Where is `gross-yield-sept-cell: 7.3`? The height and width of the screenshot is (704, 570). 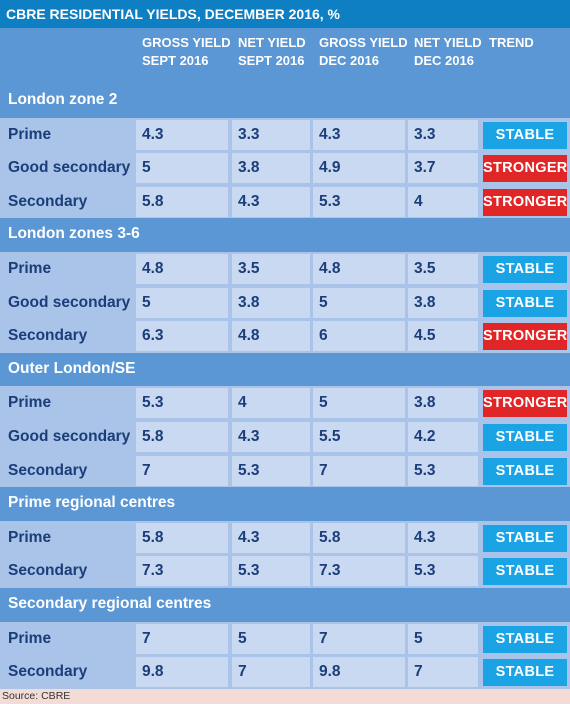
gross-yield-sept-cell: 7.3 is located at coordinates (182, 571).